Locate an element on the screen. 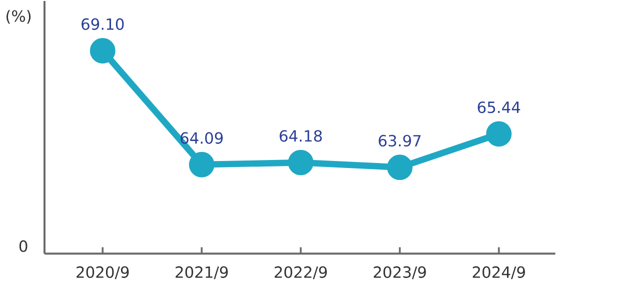 The width and height of the screenshot is (638, 295). x-tick-label: 2022/9 is located at coordinates (300, 272).